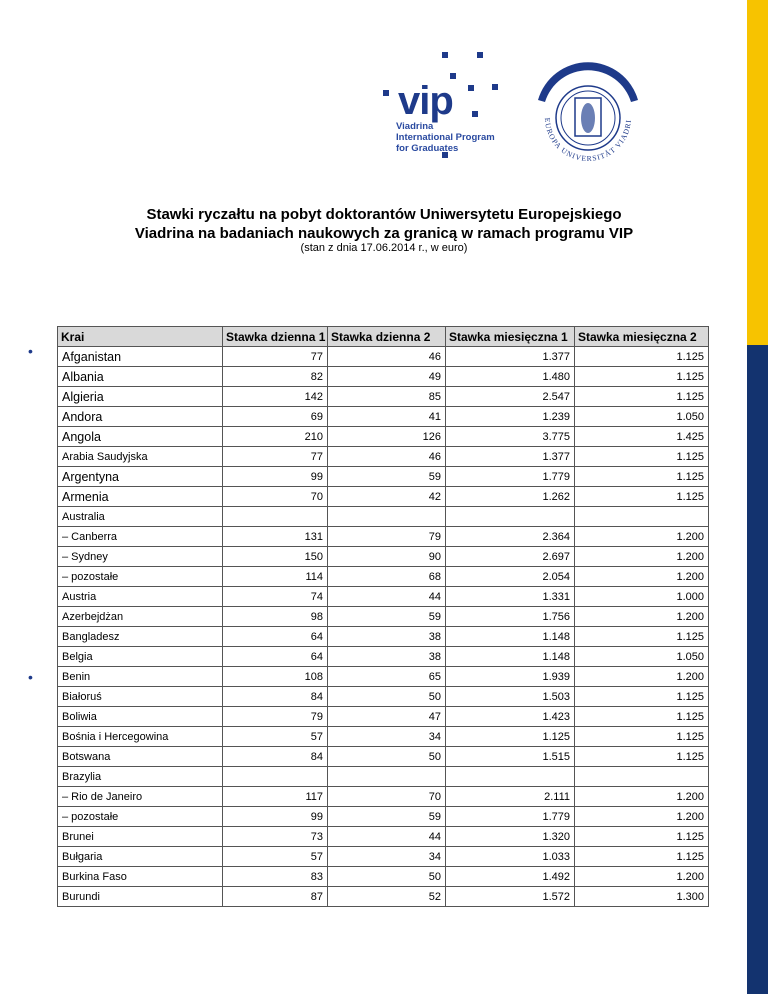 The width and height of the screenshot is (768, 994). What do you see at coordinates (510, 596) in the screenshot?
I see `rate-cell: 1.331` at bounding box center [510, 596].